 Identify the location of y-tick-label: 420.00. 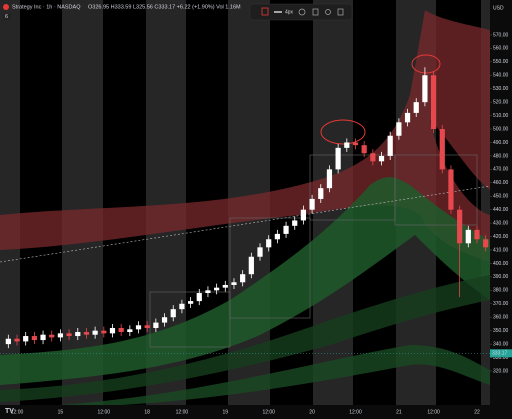
(501, 237).